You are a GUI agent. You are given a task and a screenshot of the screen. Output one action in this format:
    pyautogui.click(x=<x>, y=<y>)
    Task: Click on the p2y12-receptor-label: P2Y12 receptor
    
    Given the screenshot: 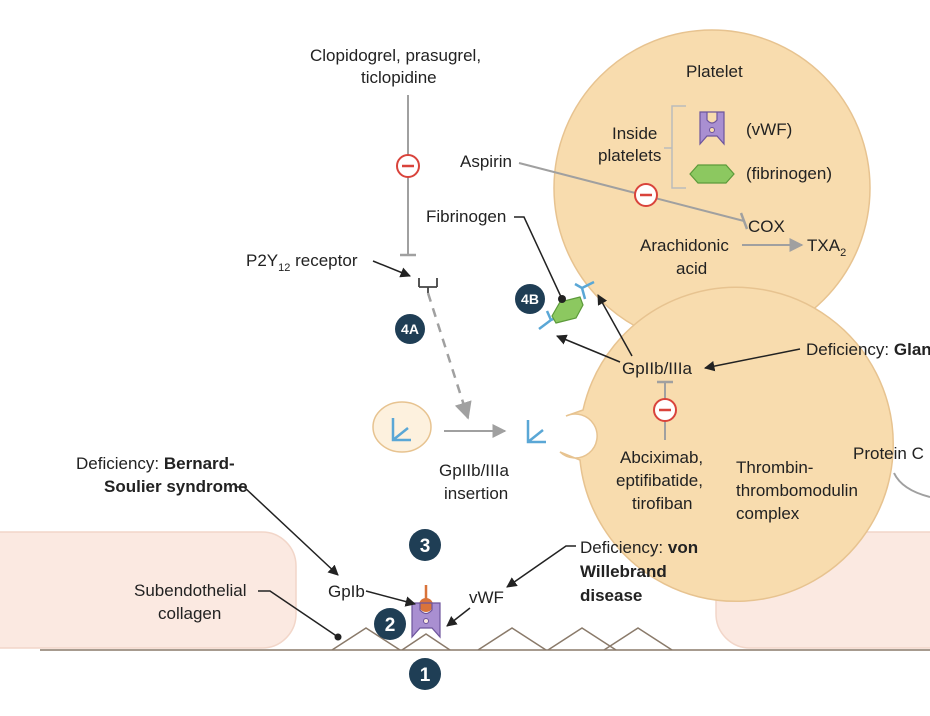 What is the action you would take?
    pyautogui.click(x=302, y=262)
    